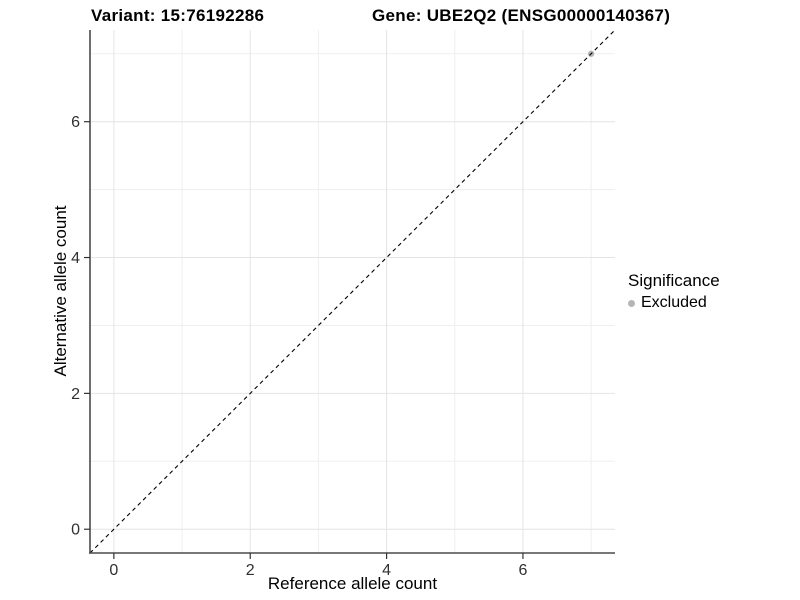  Describe the element at coordinates (75, 530) in the screenshot. I see `y-tick-label: 0` at that location.